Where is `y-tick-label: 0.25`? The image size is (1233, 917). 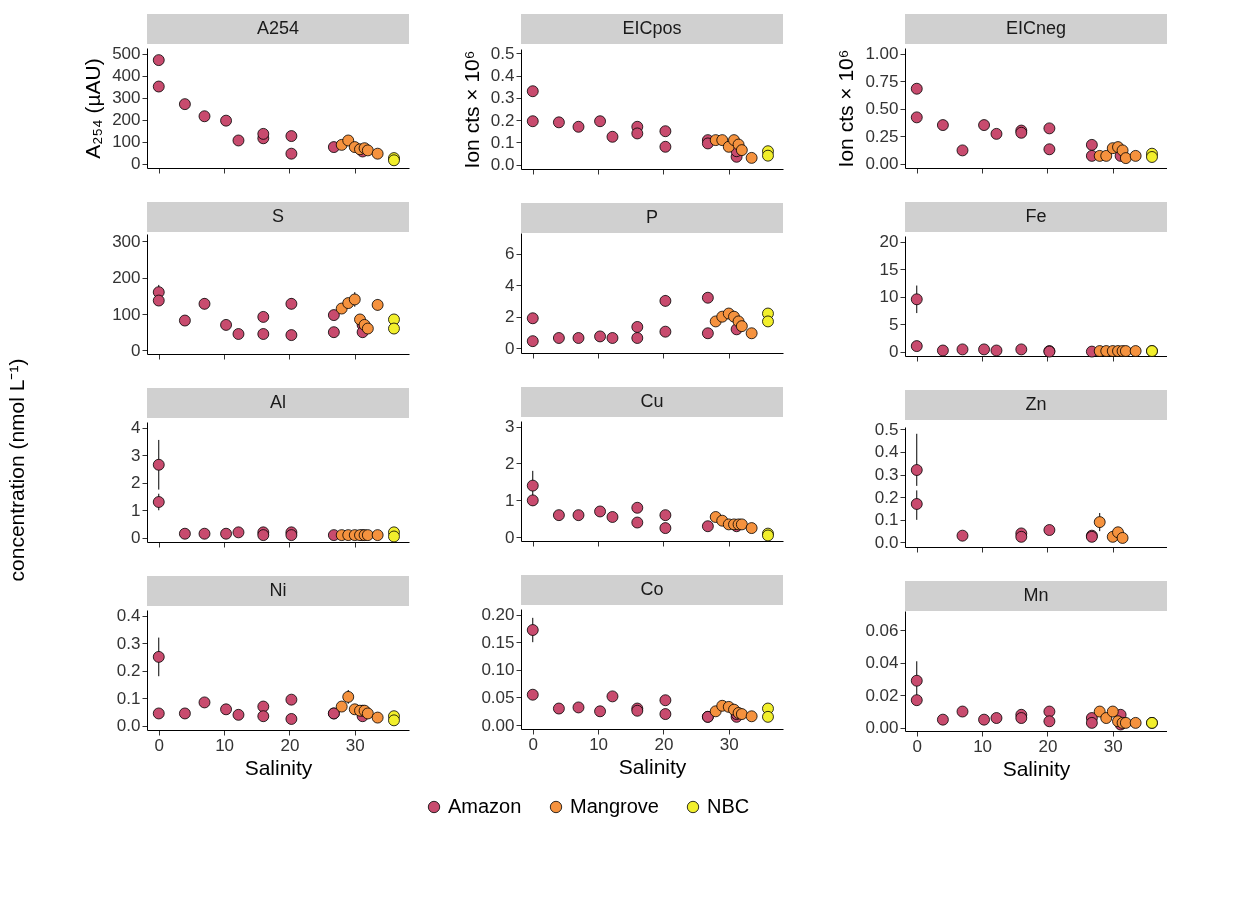 y-tick-label: 0.25 is located at coordinates (882, 136).